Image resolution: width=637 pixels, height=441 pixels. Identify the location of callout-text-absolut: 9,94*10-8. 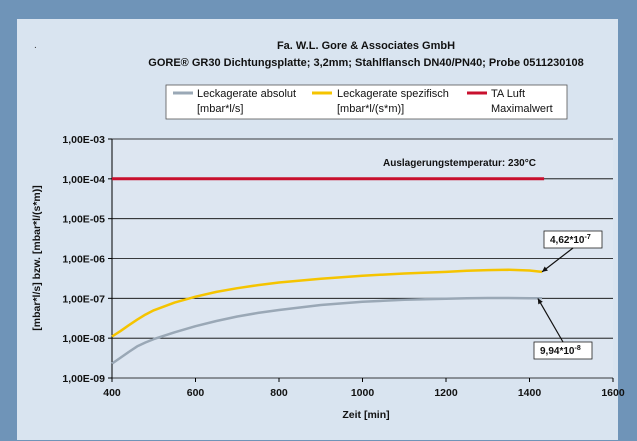
(560, 351).